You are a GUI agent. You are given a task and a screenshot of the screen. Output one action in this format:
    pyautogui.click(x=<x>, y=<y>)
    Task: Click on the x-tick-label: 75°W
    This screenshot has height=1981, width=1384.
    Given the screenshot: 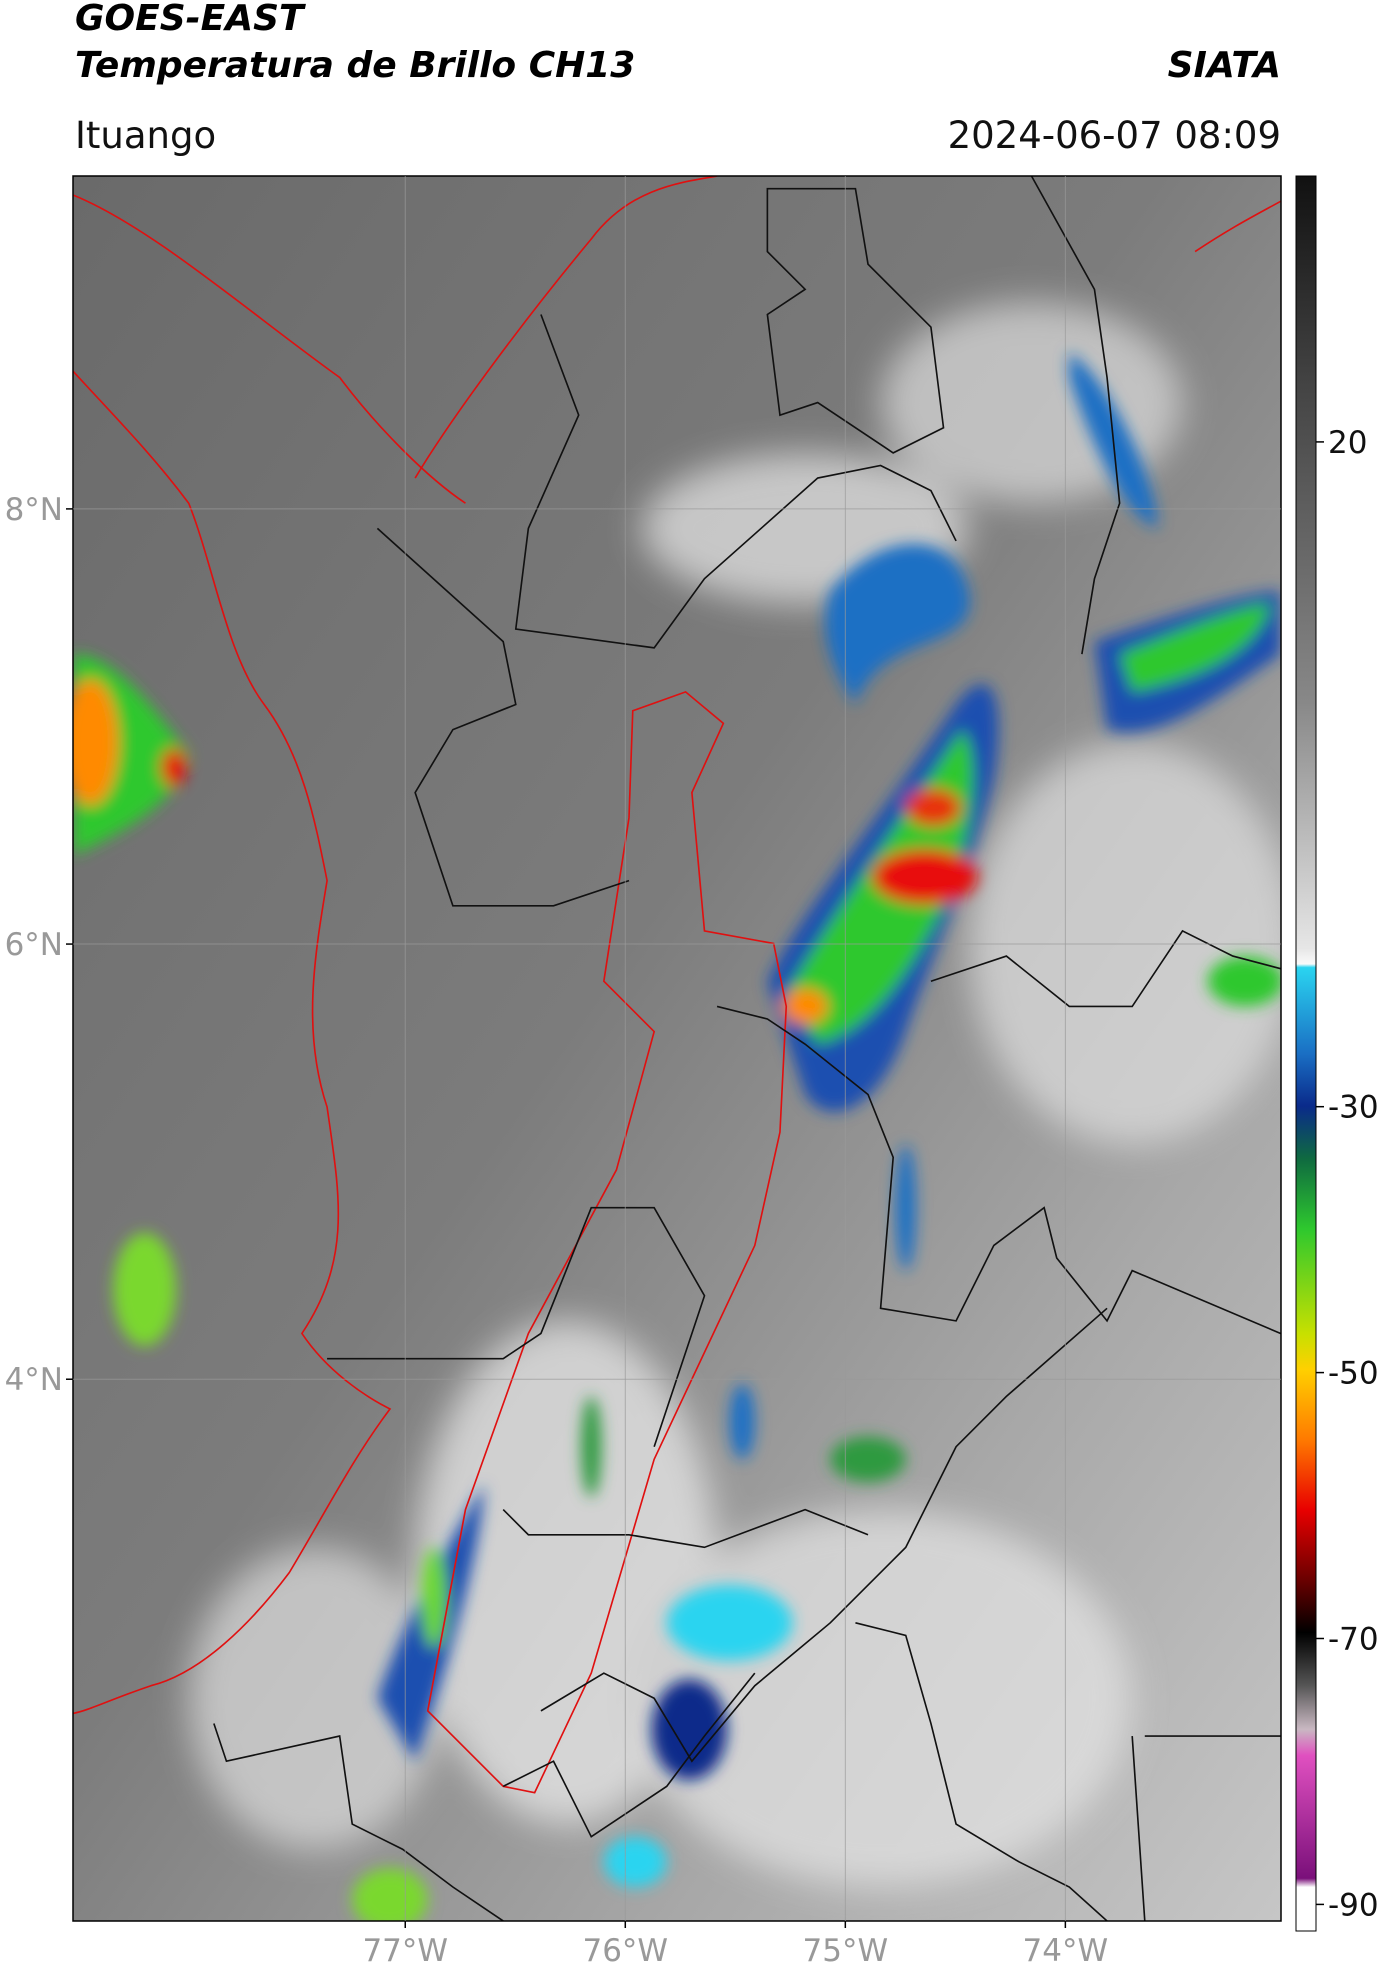 What is the action you would take?
    pyautogui.click(x=846, y=1951)
    